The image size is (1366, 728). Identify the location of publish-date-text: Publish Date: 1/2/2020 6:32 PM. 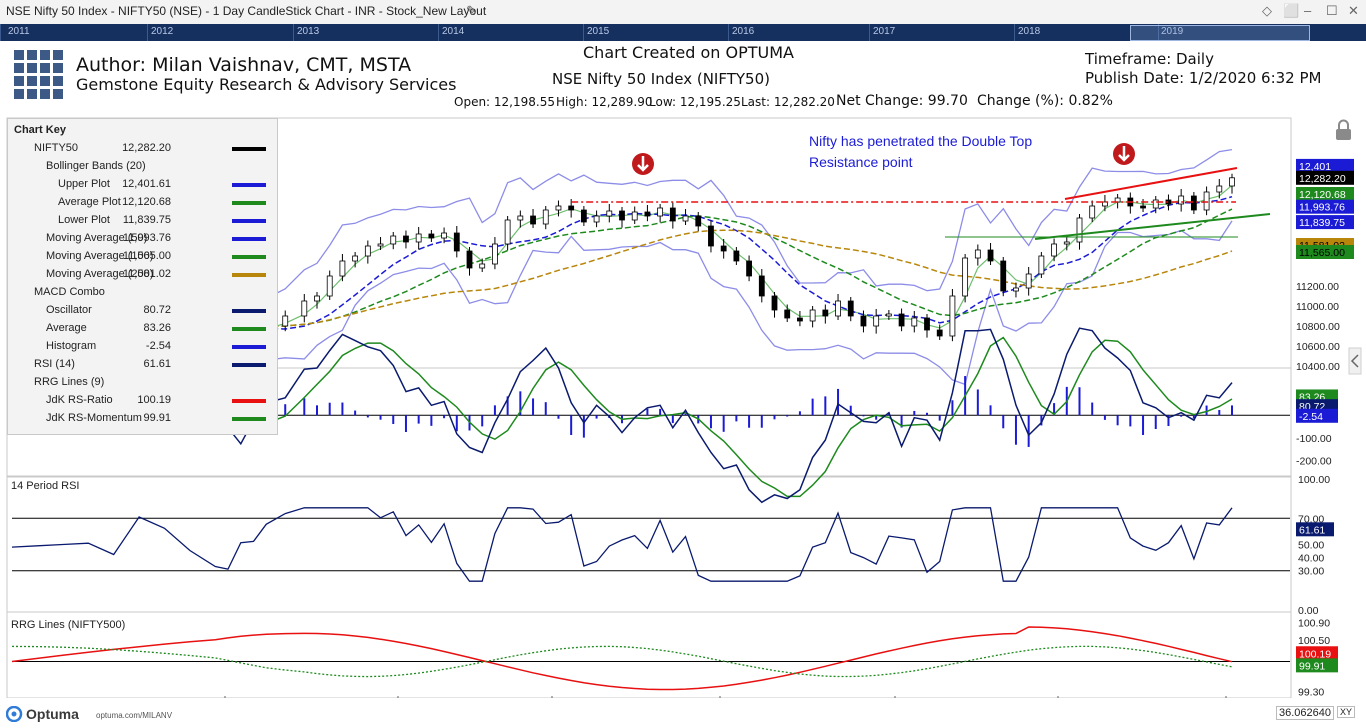
(1203, 78).